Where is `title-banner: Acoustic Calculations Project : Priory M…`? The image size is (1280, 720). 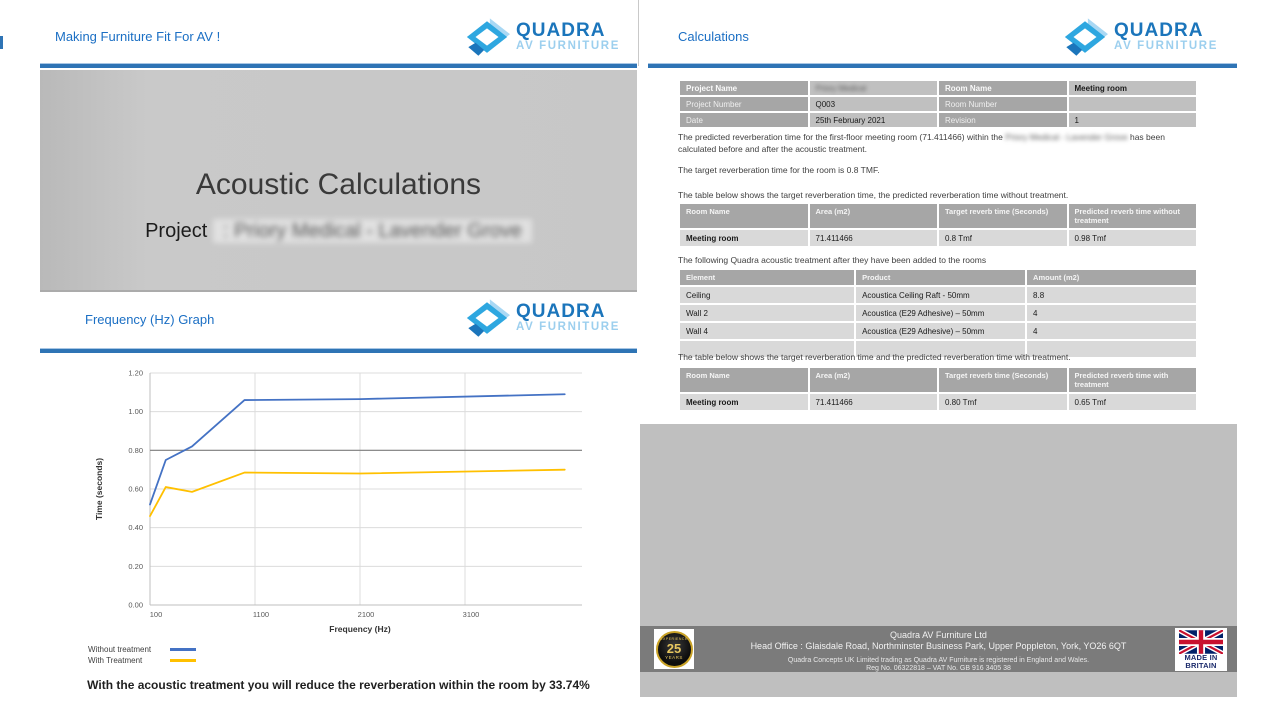 title-banner: Acoustic Calculations Project : Priory M… is located at coordinates (338, 181).